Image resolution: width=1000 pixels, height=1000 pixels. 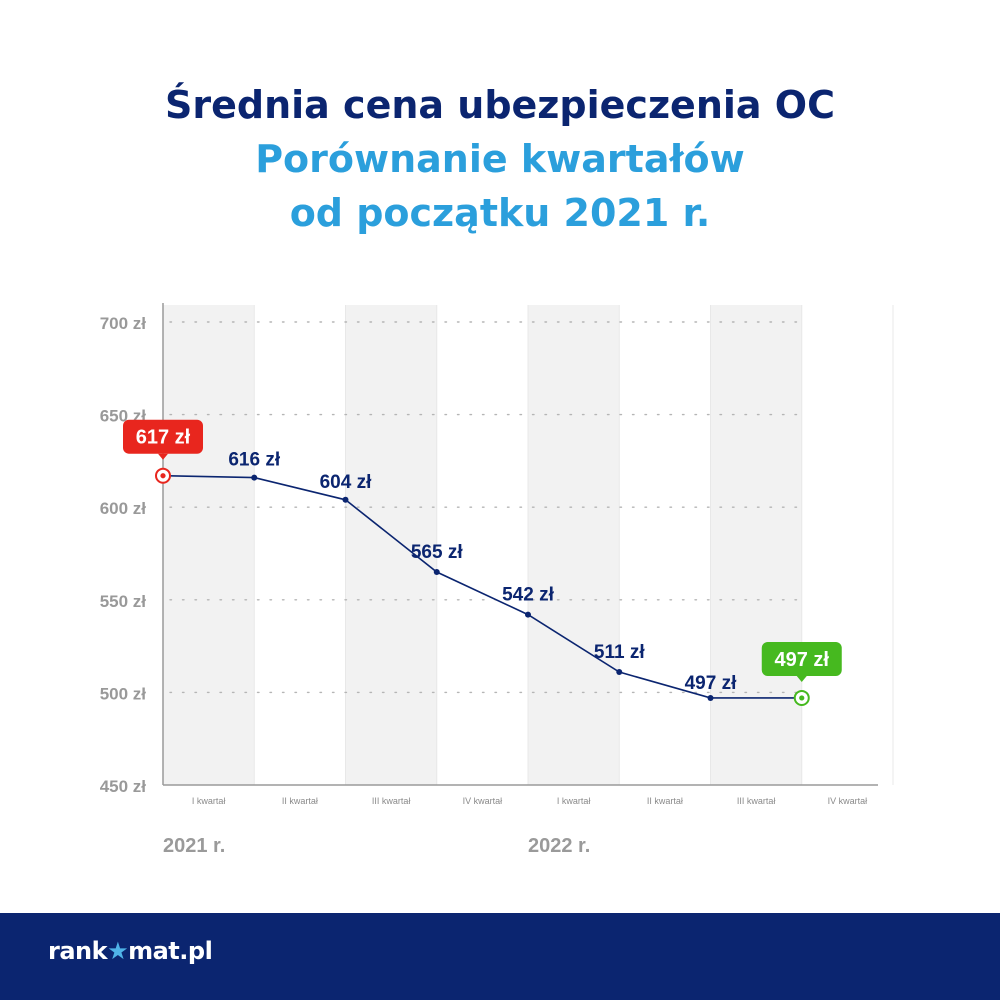 What do you see at coordinates (118, 951) in the screenshot?
I see `brand-star-icon: ★` at bounding box center [118, 951].